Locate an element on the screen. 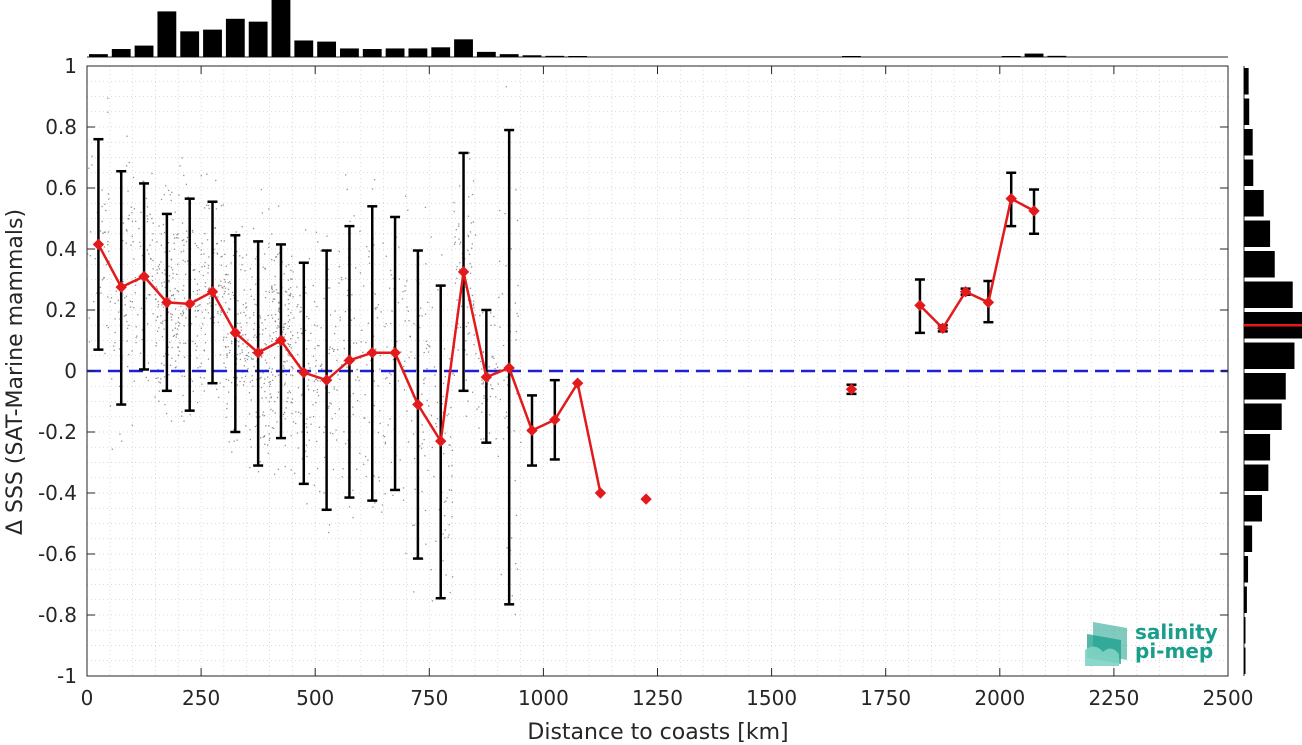 The width and height of the screenshot is (1302, 745). salinity-pi-mep-logo: salinity pi-mep is located at coordinates (1151, 643).